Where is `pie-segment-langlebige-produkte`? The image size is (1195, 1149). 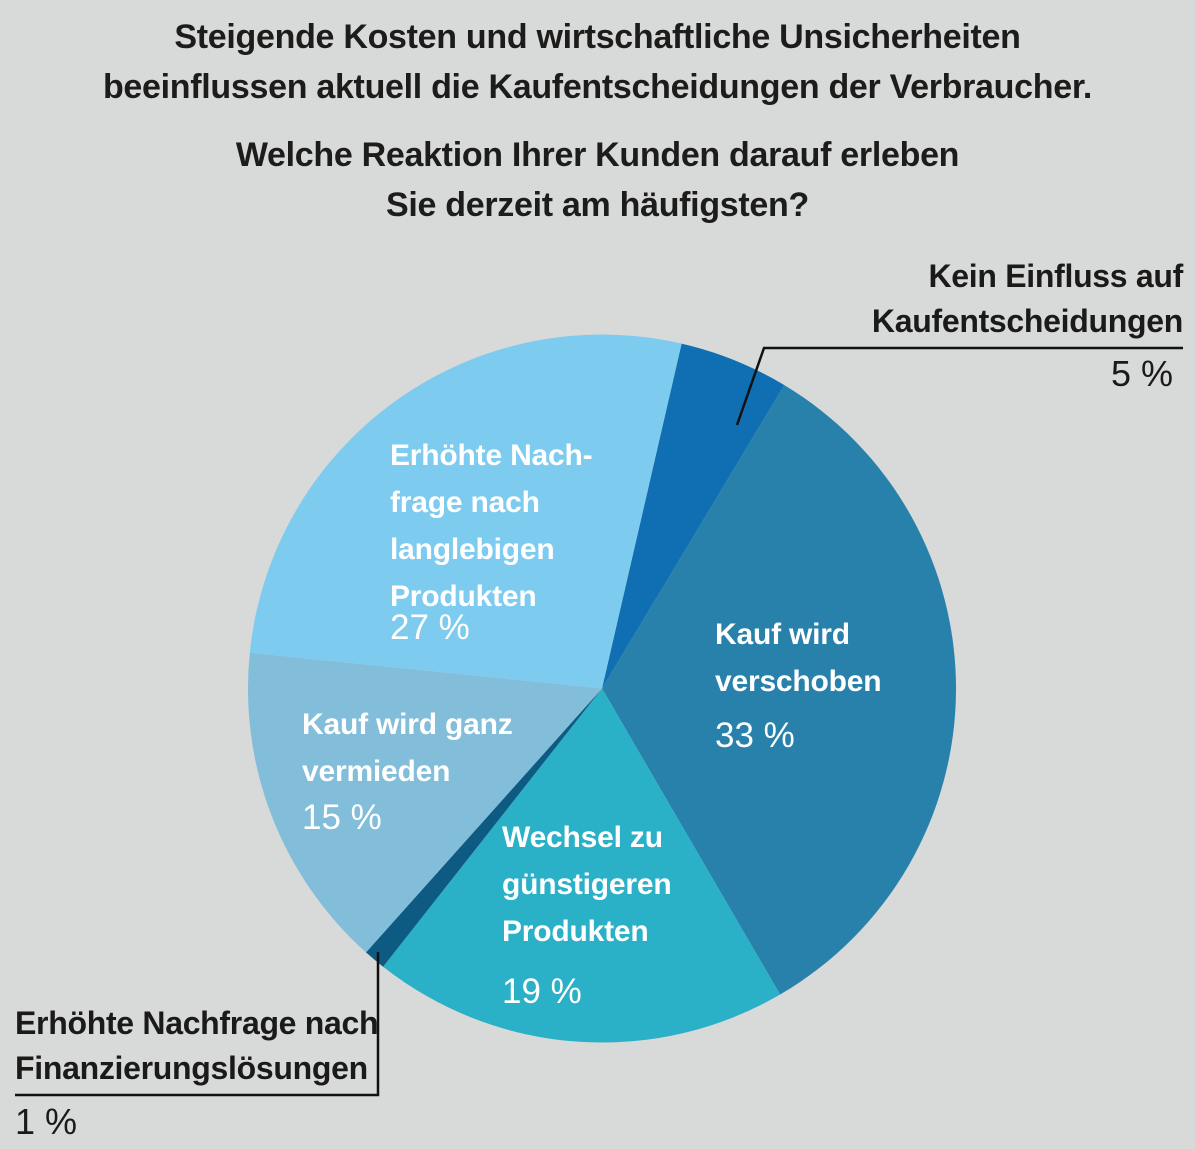
pie-segment-langlebige-produkte is located at coordinates (465, 511).